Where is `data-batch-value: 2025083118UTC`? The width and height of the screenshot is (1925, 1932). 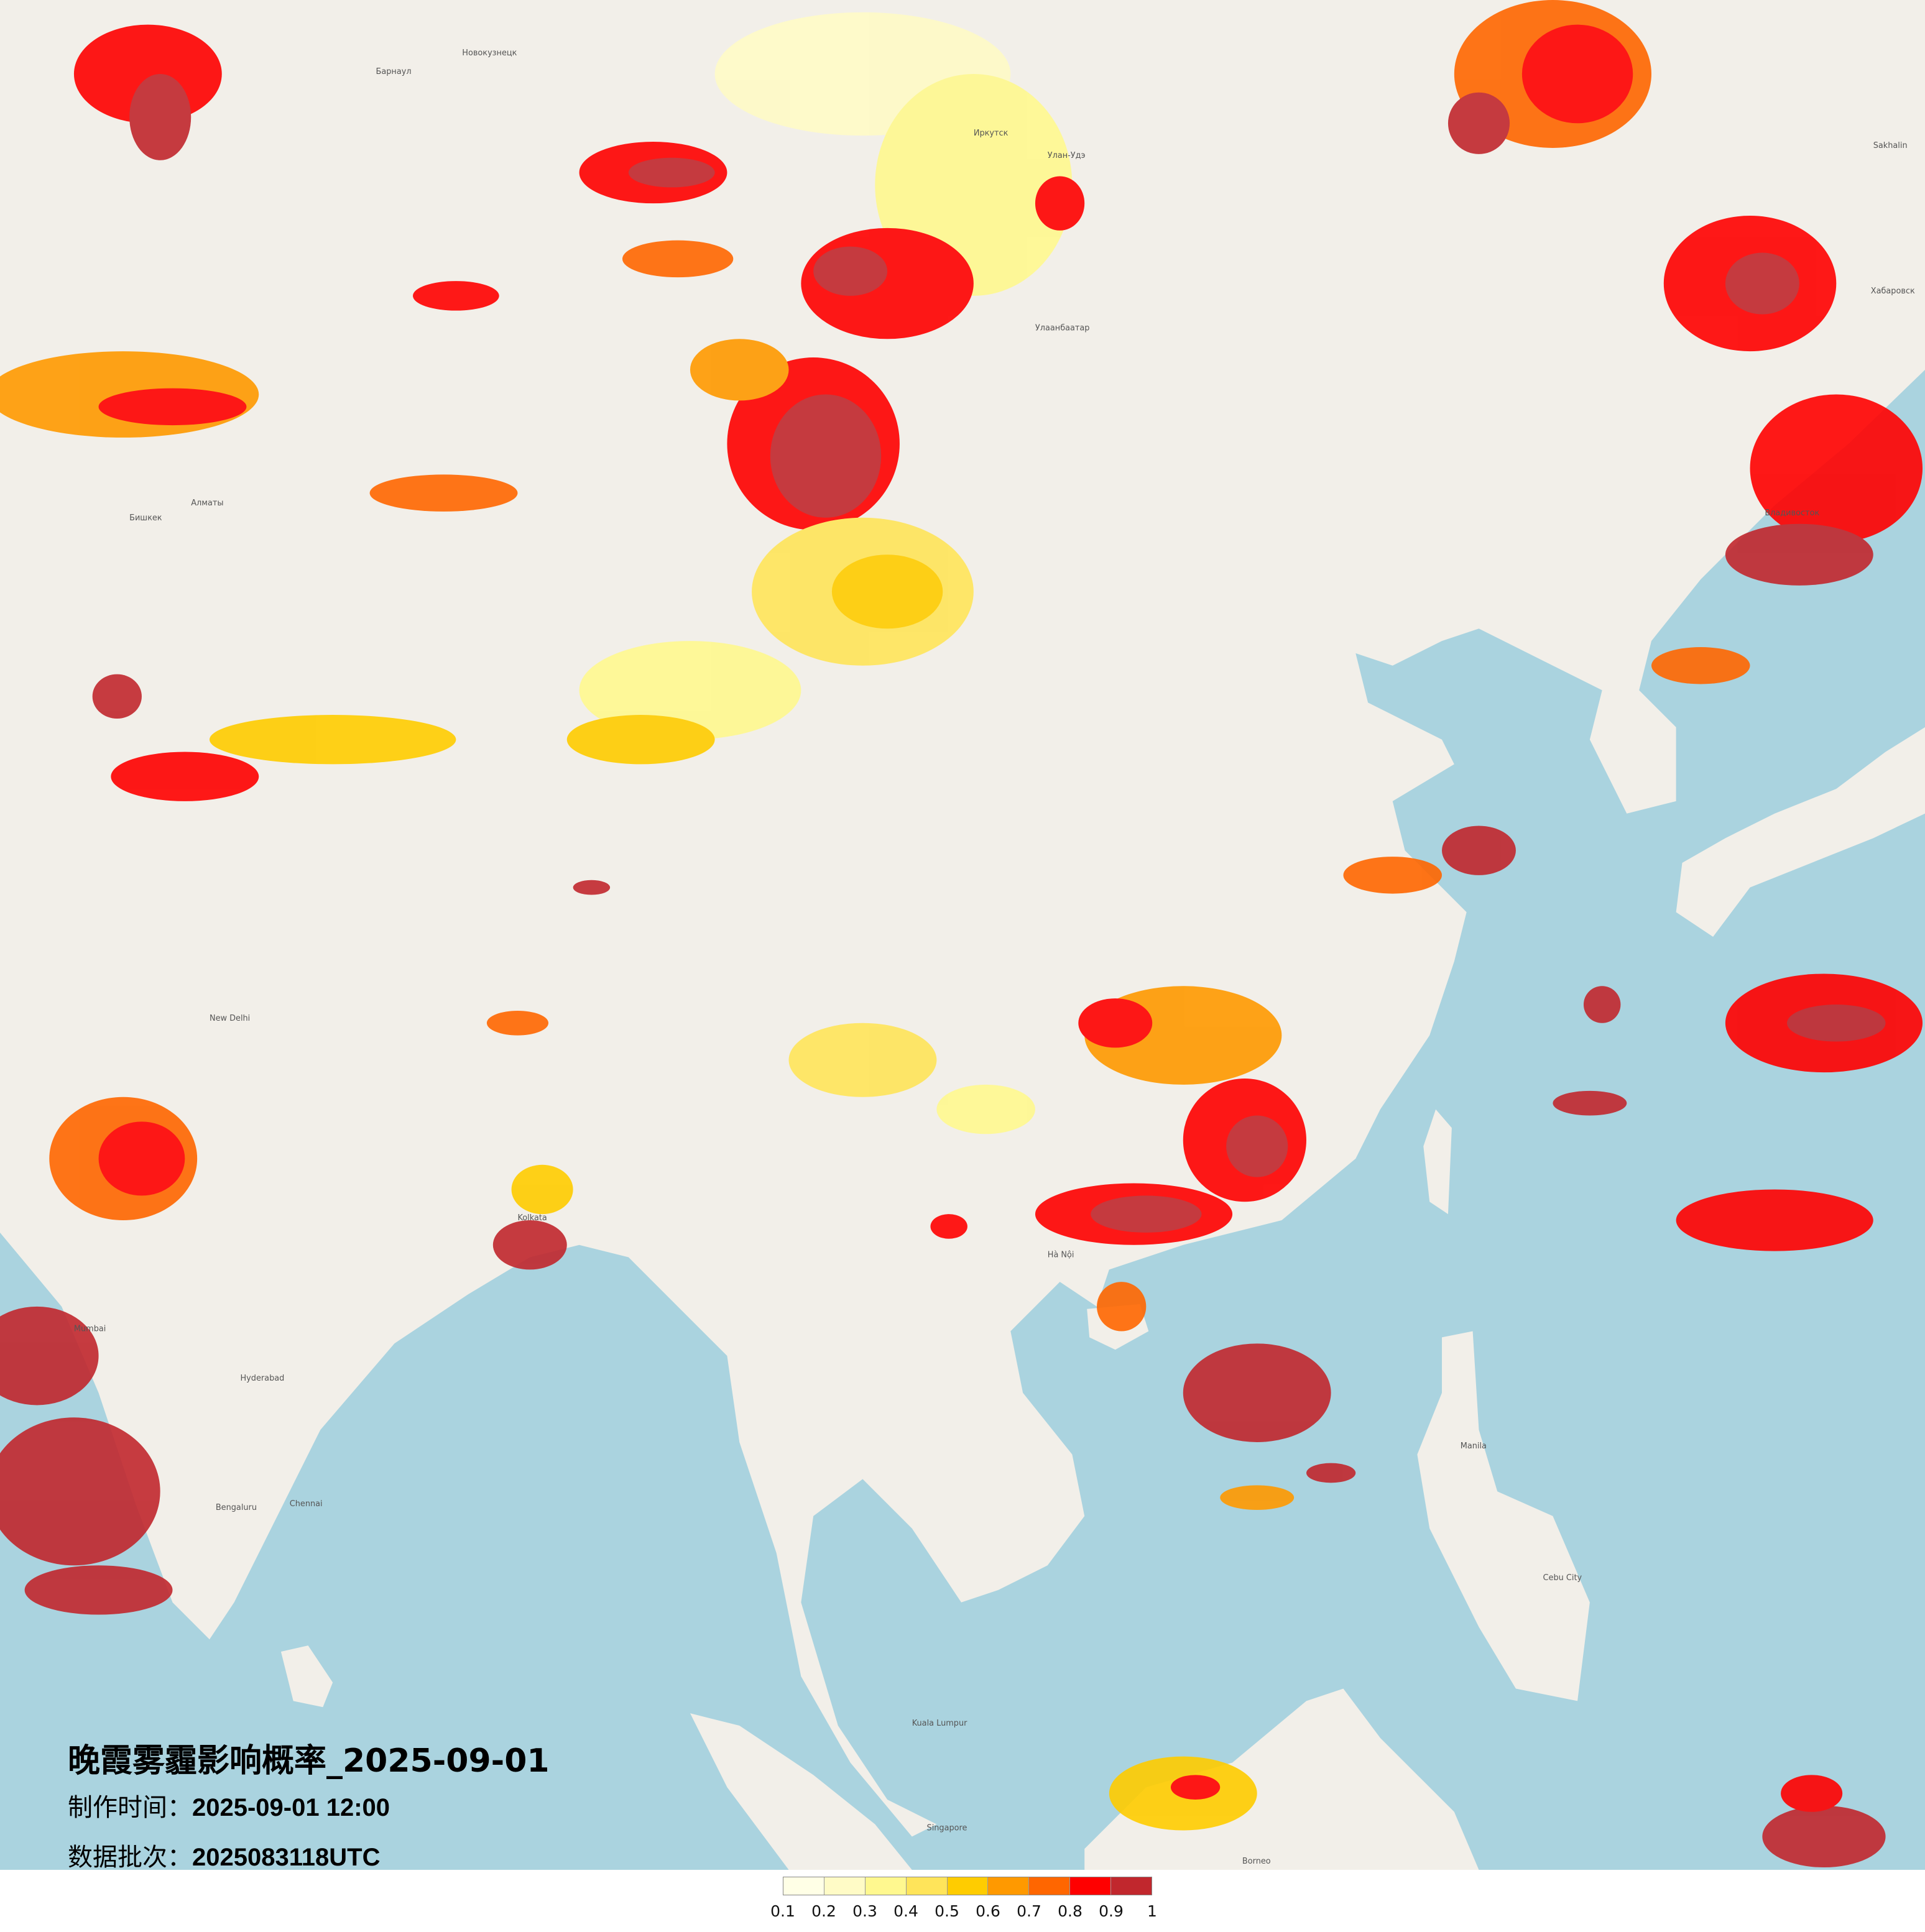 data-batch-value: 2025083118UTC is located at coordinates (286, 1857).